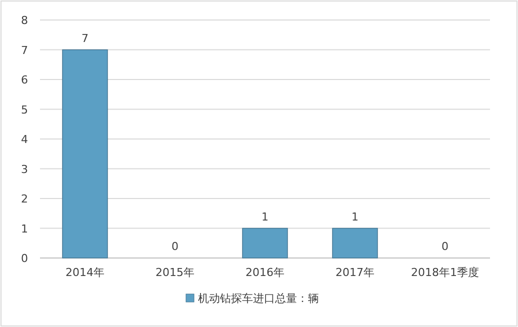 This screenshot has width=518, height=327. What do you see at coordinates (24, 169) in the screenshot?
I see `y-tick-label: 3` at bounding box center [24, 169].